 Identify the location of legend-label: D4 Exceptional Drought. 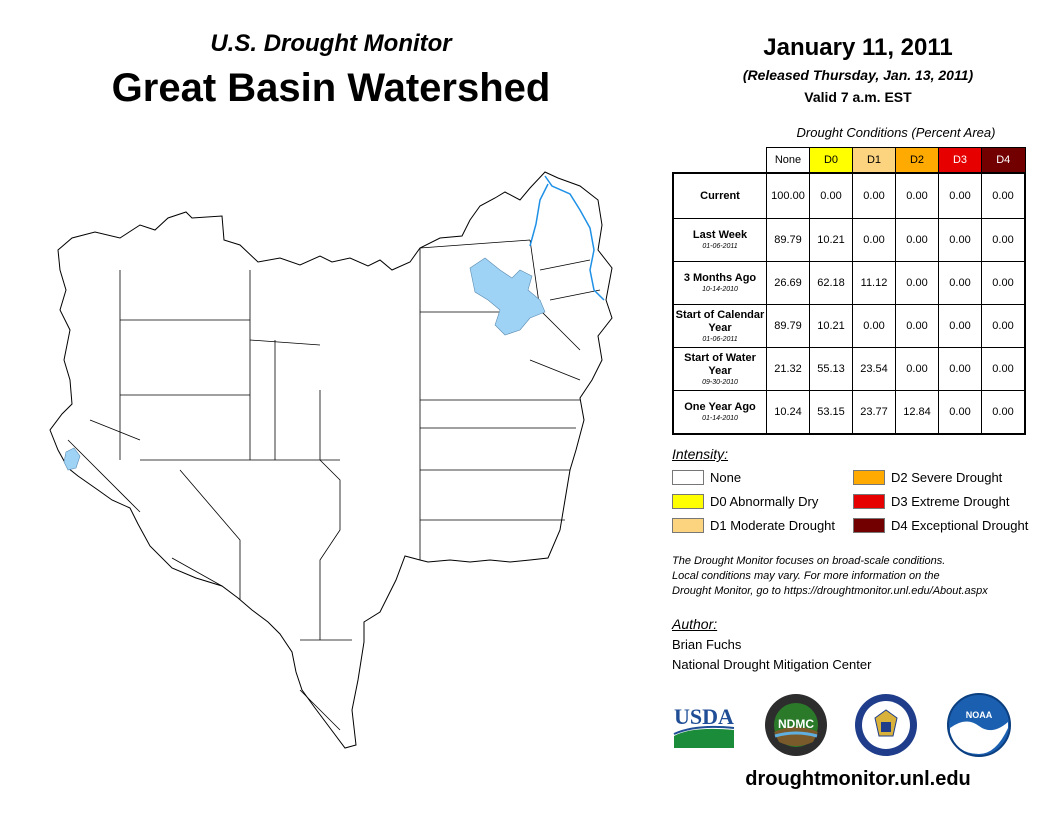
(960, 525).